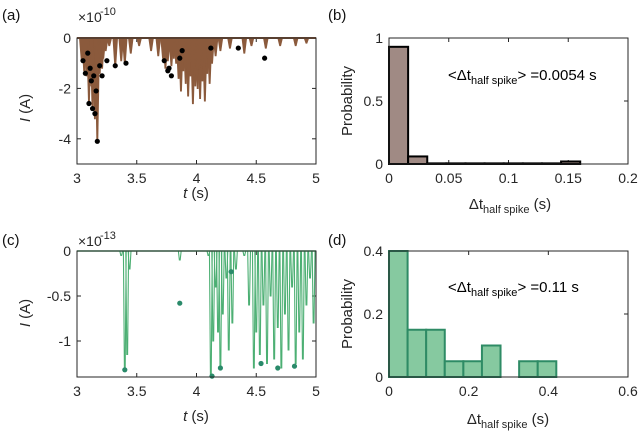 The image size is (642, 435). Describe the element at coordinates (508, 314) in the screenshot. I see `panel-d-axes-frame` at that location.